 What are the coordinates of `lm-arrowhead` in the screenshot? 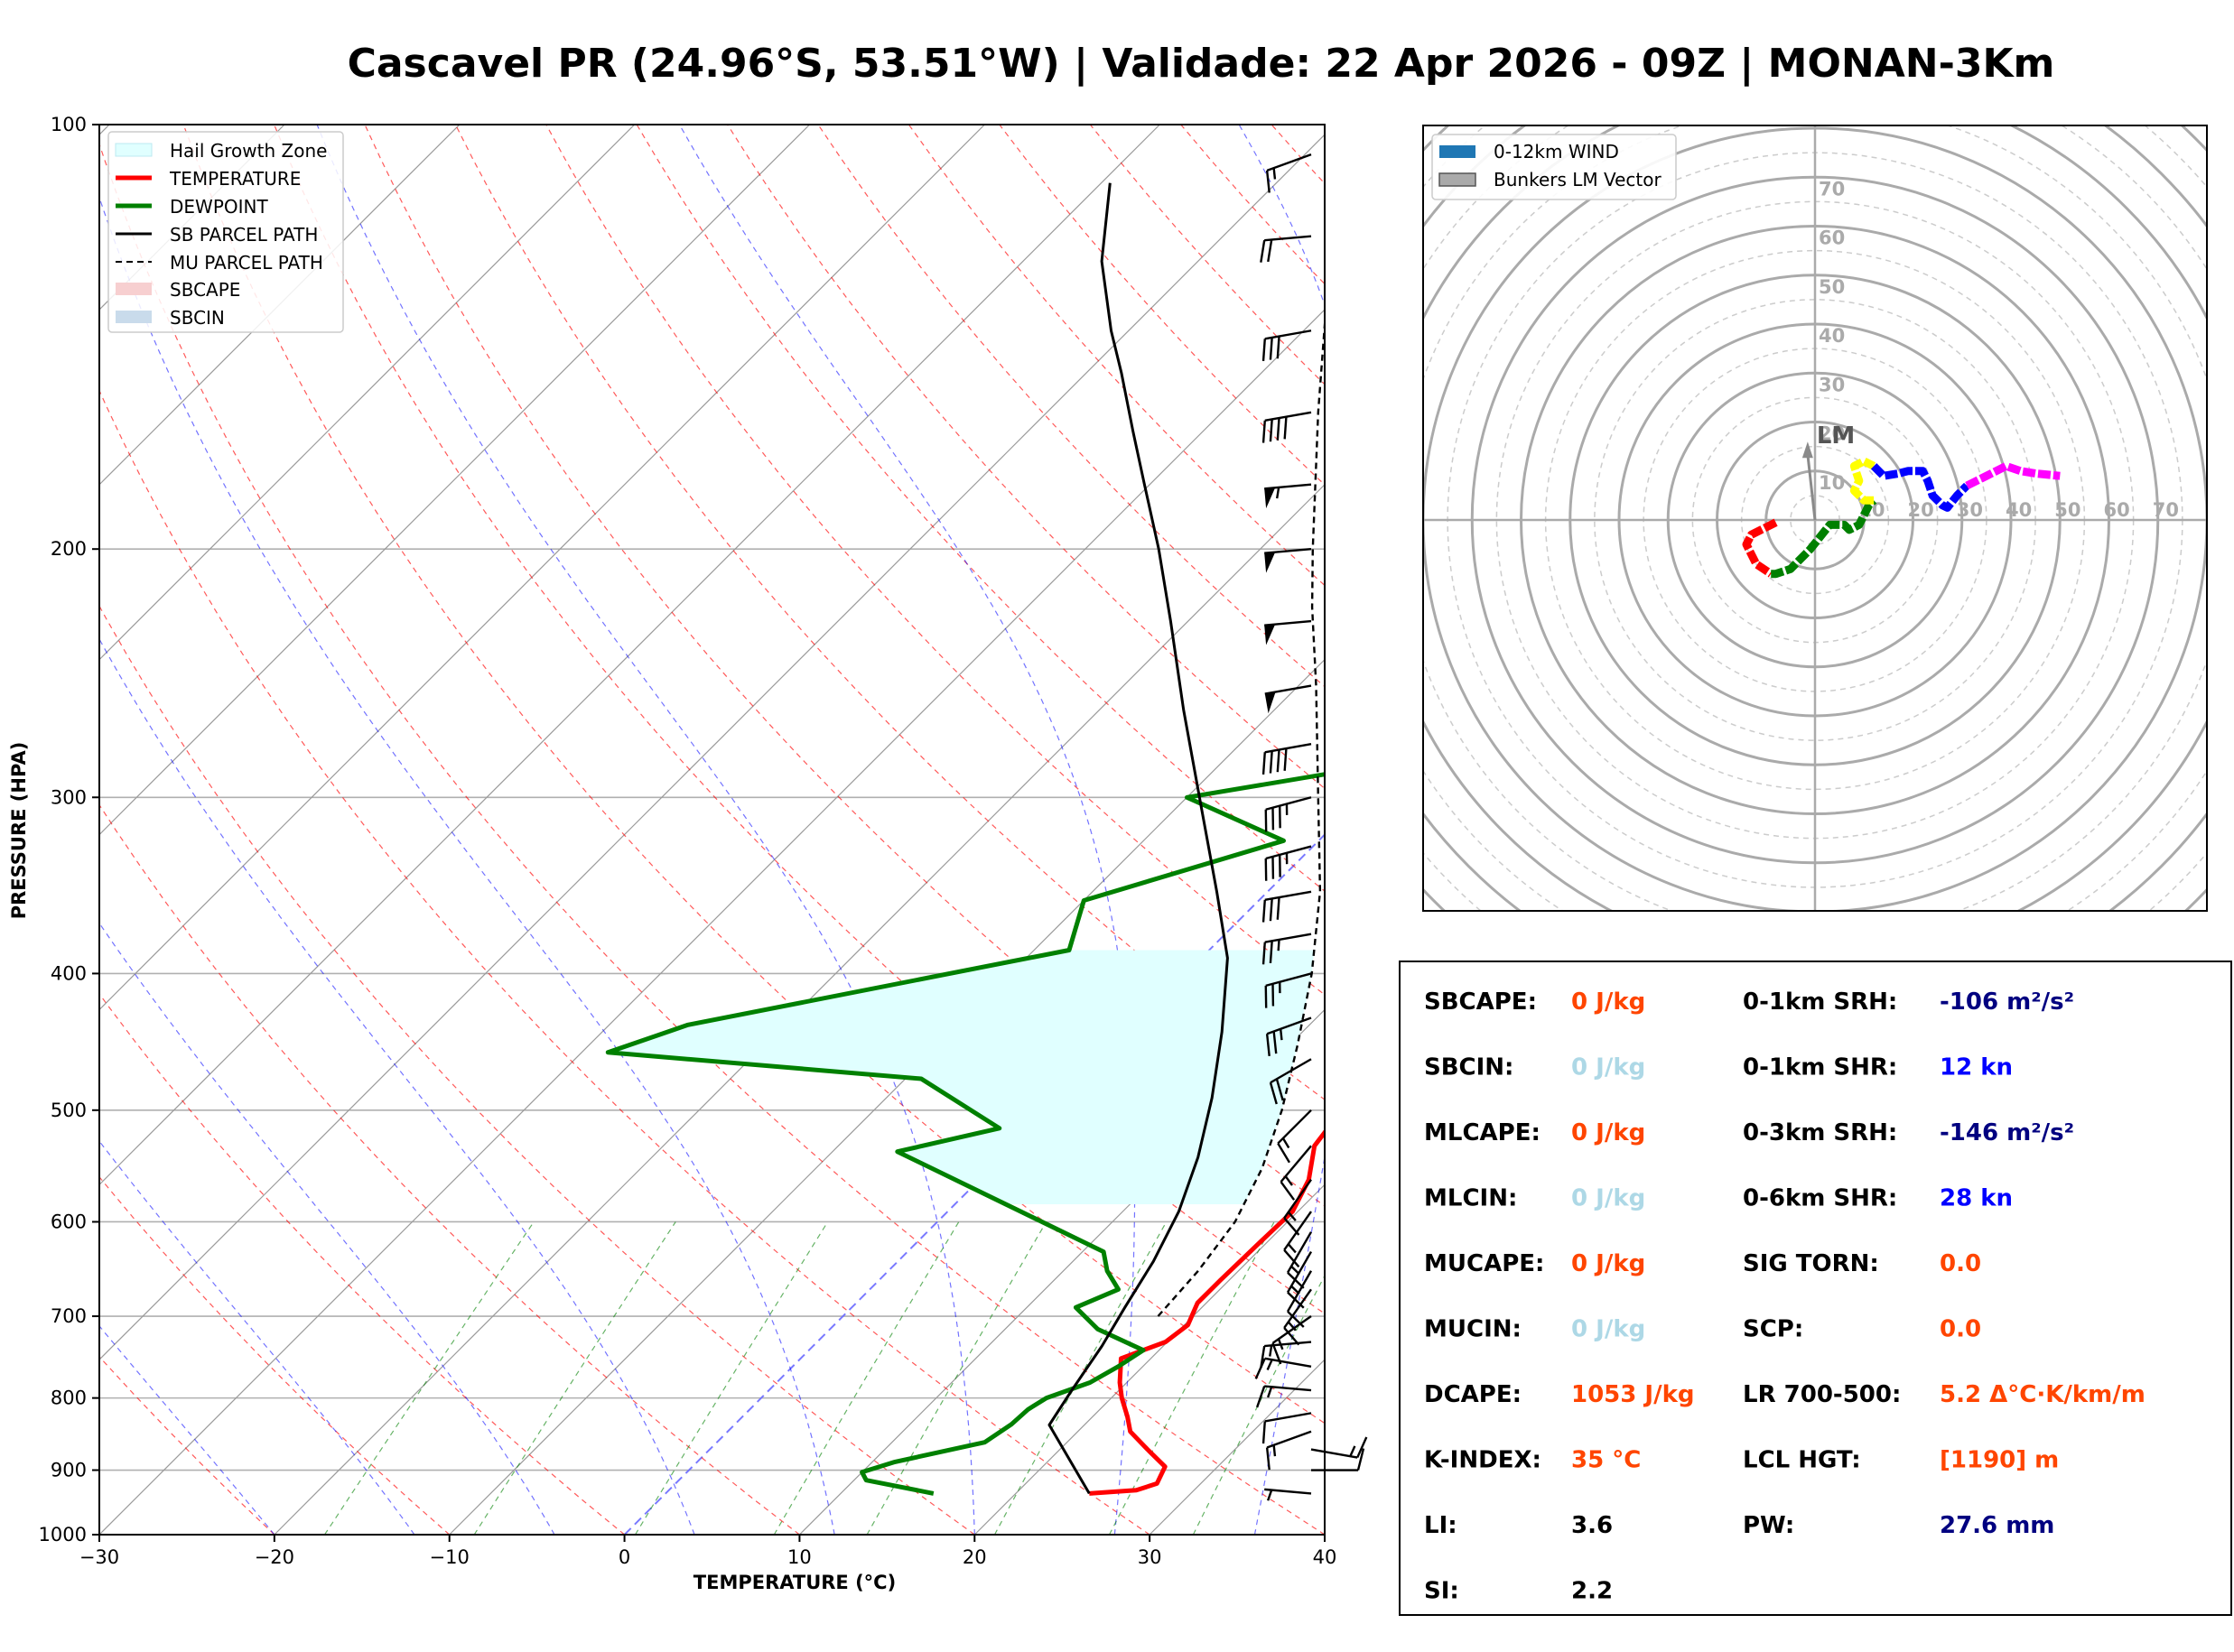 It's located at (1807, 450).